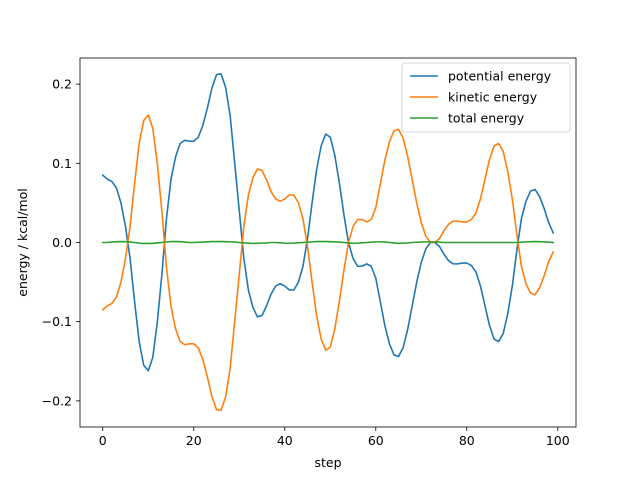 The width and height of the screenshot is (640, 480). I want to click on legend-label-0: potential energy, so click(500, 76).